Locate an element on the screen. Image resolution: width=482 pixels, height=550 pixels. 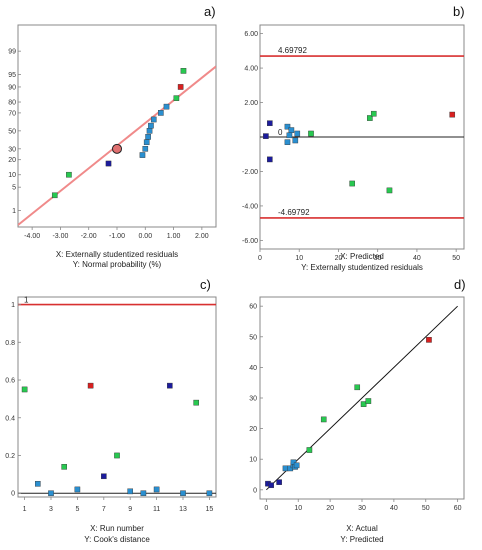
panel-a-xtick-label: 1.00 is located at coordinates (174, 236).